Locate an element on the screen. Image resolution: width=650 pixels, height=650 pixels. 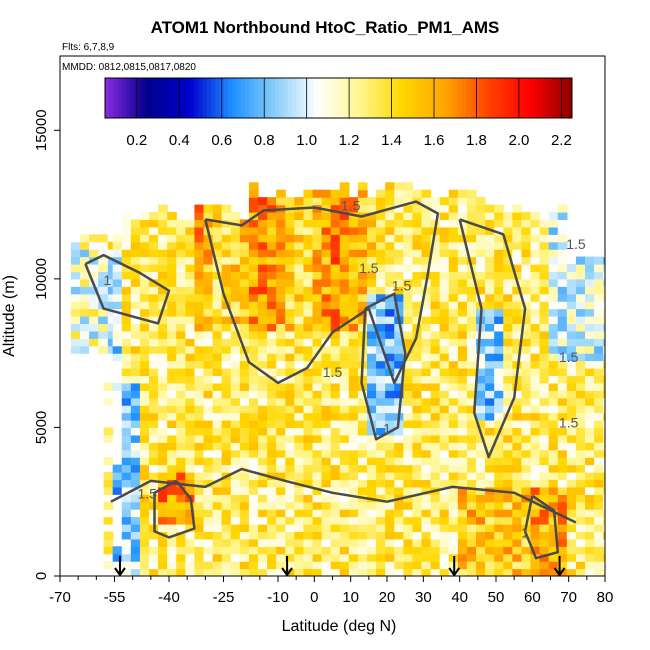
x-axis: -70 -55 -40 -25 -10 0 10 20 30 40 50 60 70 80 is located at coordinates (331, 591).